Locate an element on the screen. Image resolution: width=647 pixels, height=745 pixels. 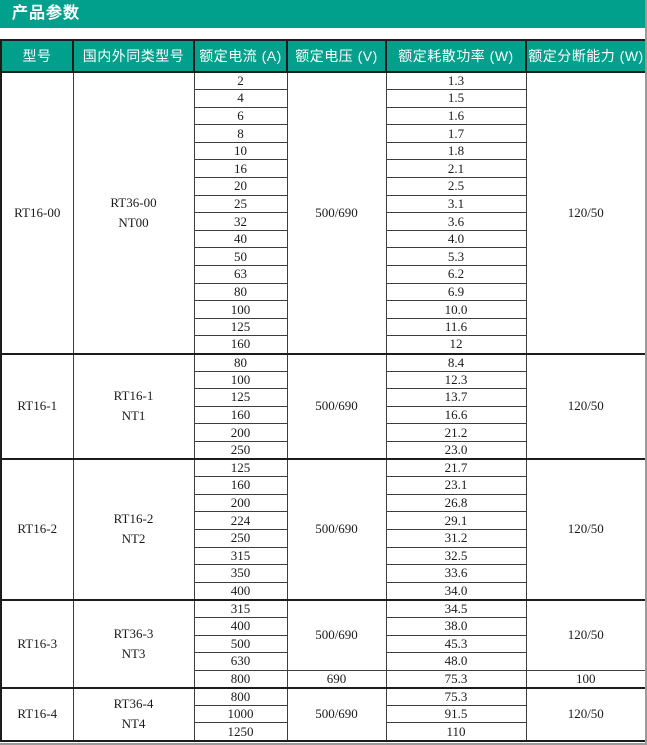
table-row: 160 23.1 is located at coordinates (323, 485).